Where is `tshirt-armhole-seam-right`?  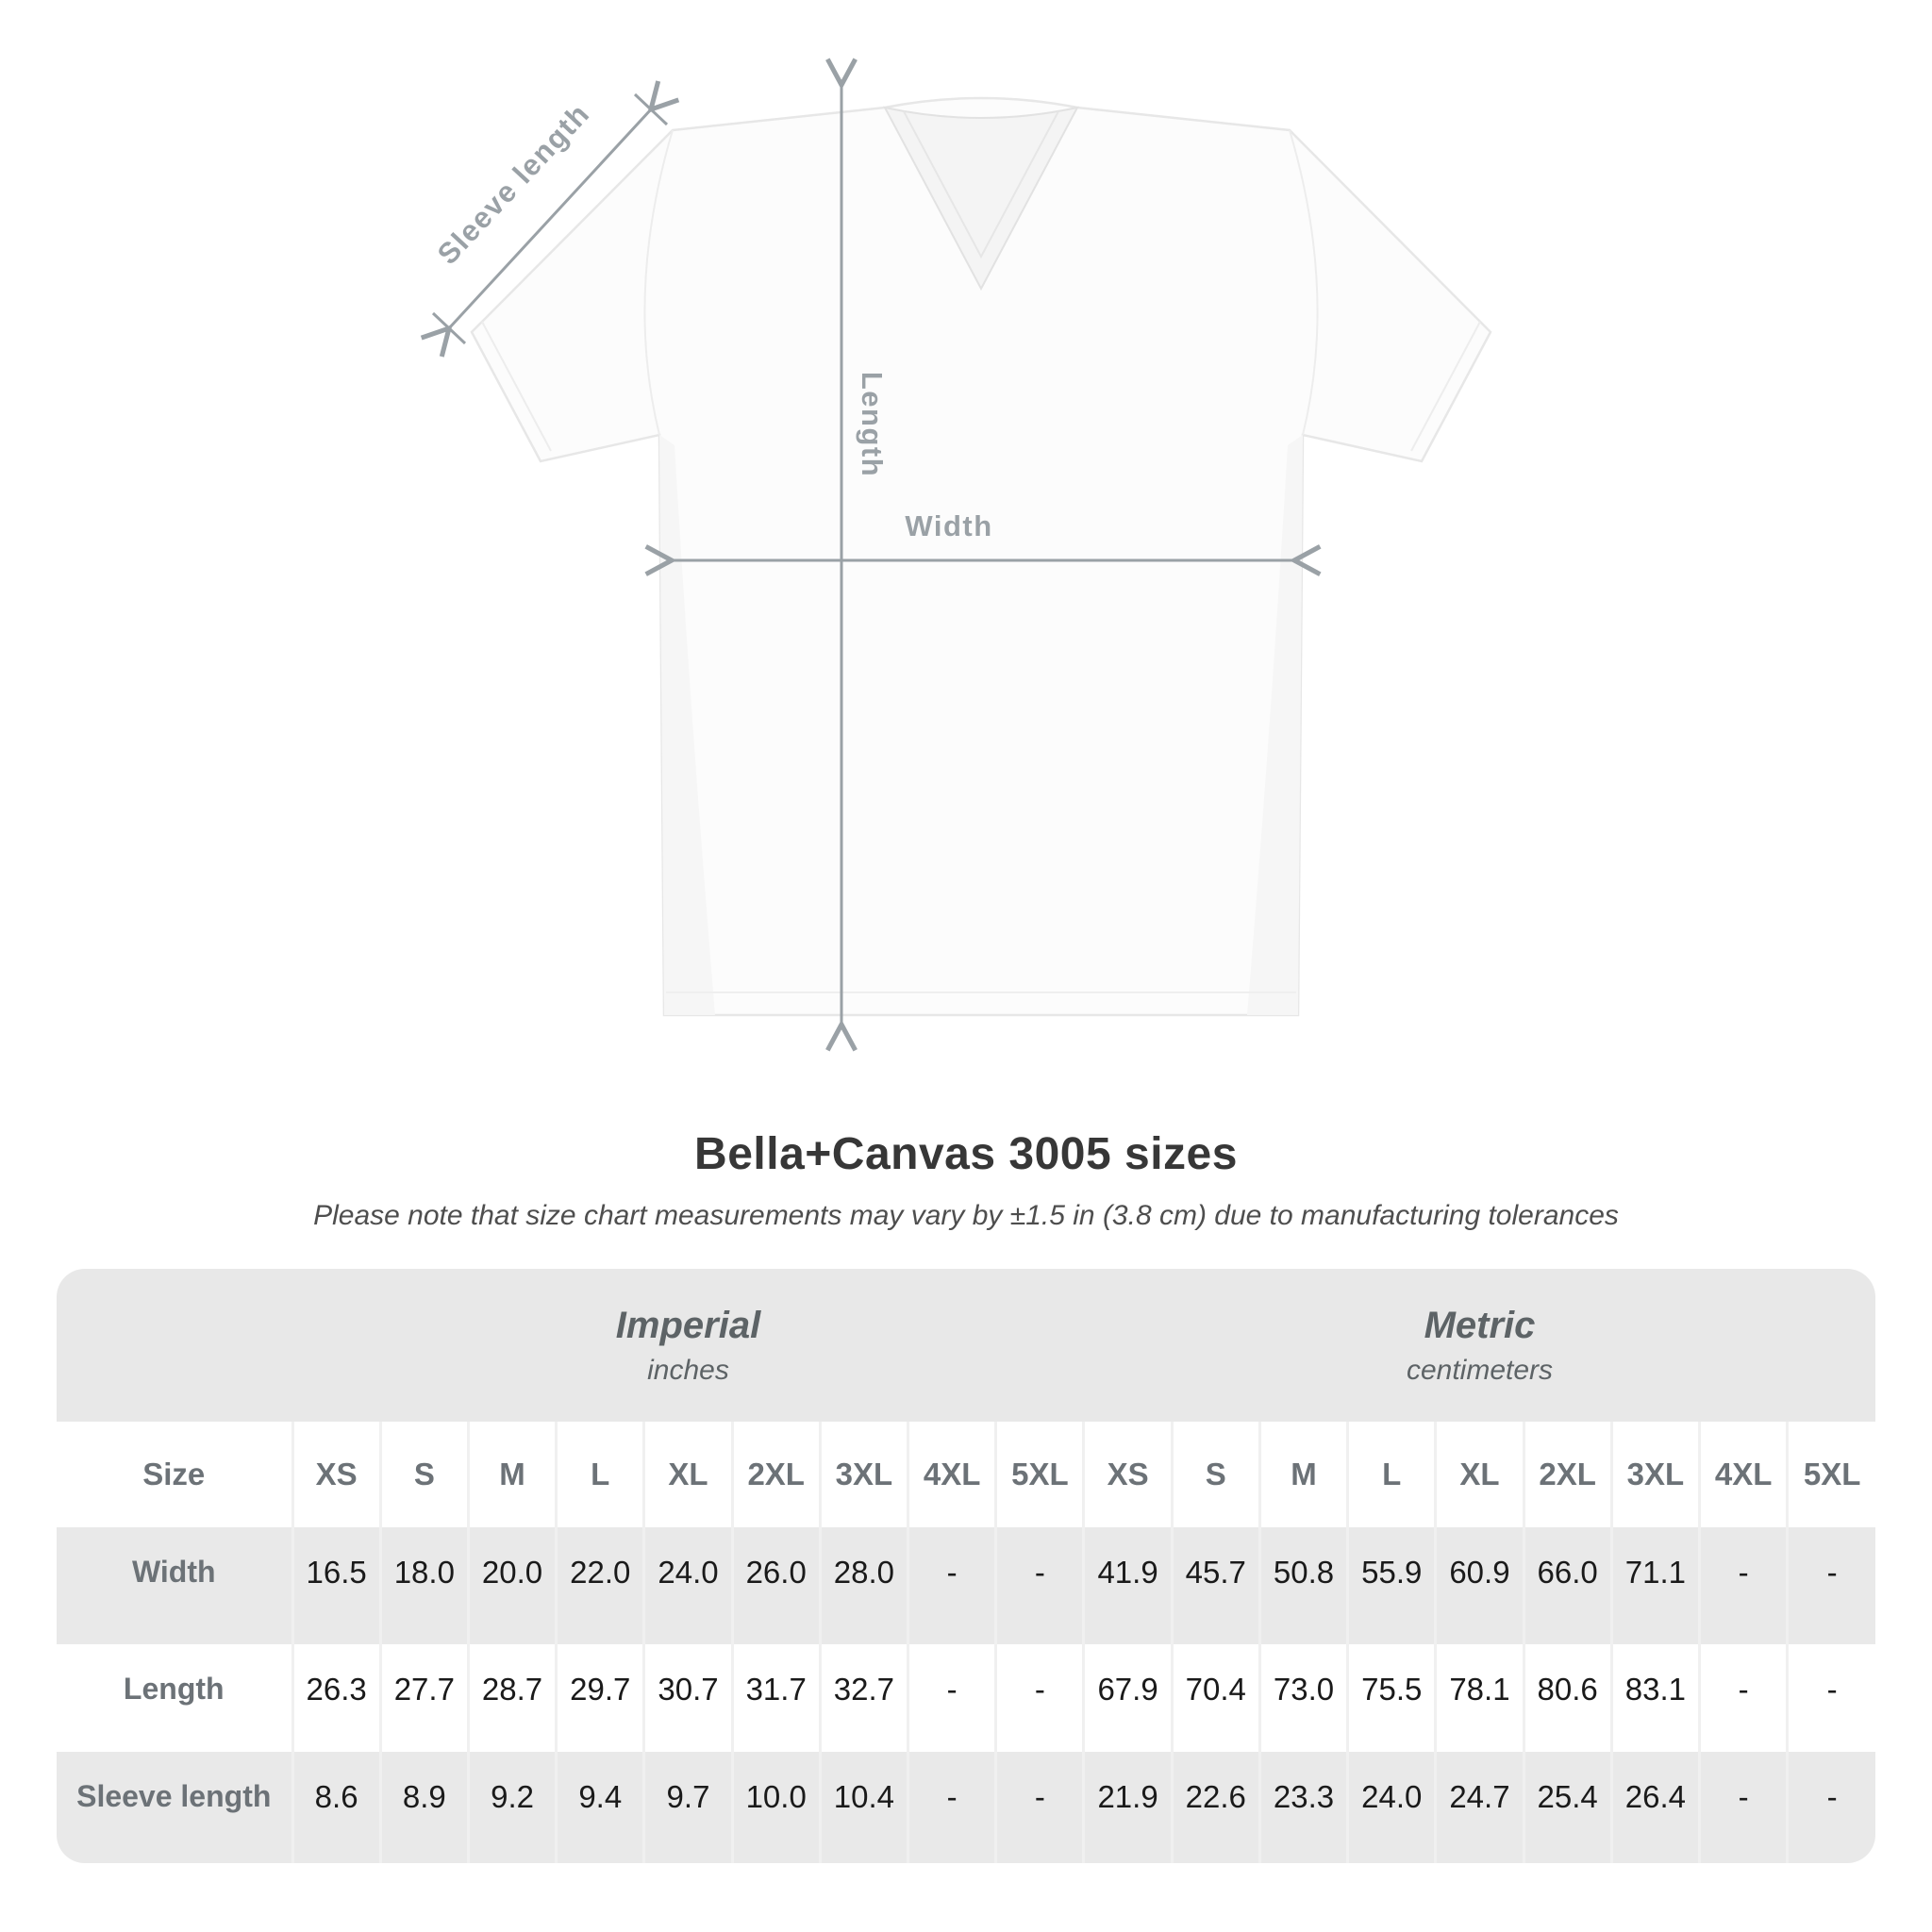 tshirt-armhole-seam-right is located at coordinates (1304, 282).